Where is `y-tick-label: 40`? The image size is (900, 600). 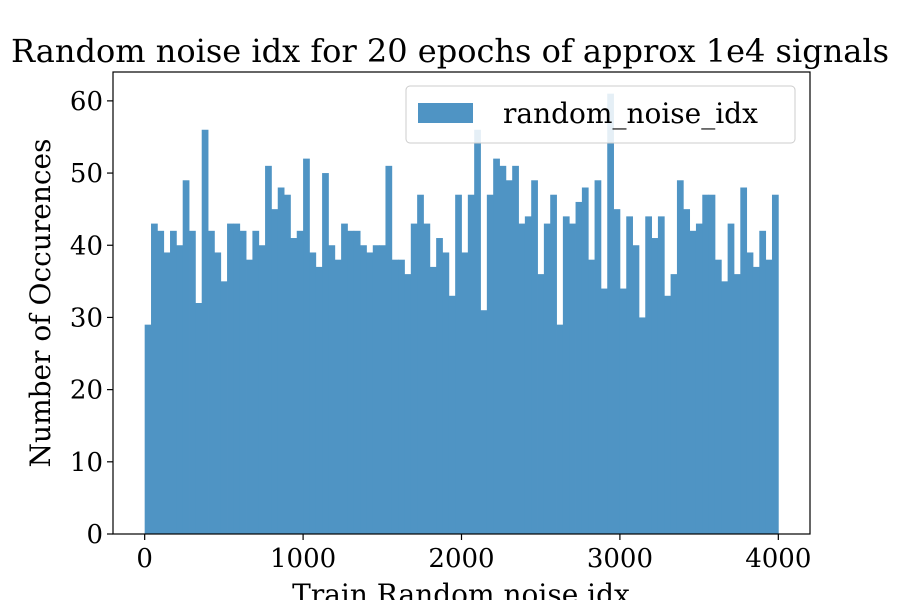
y-tick-label: 40 is located at coordinates (86, 246).